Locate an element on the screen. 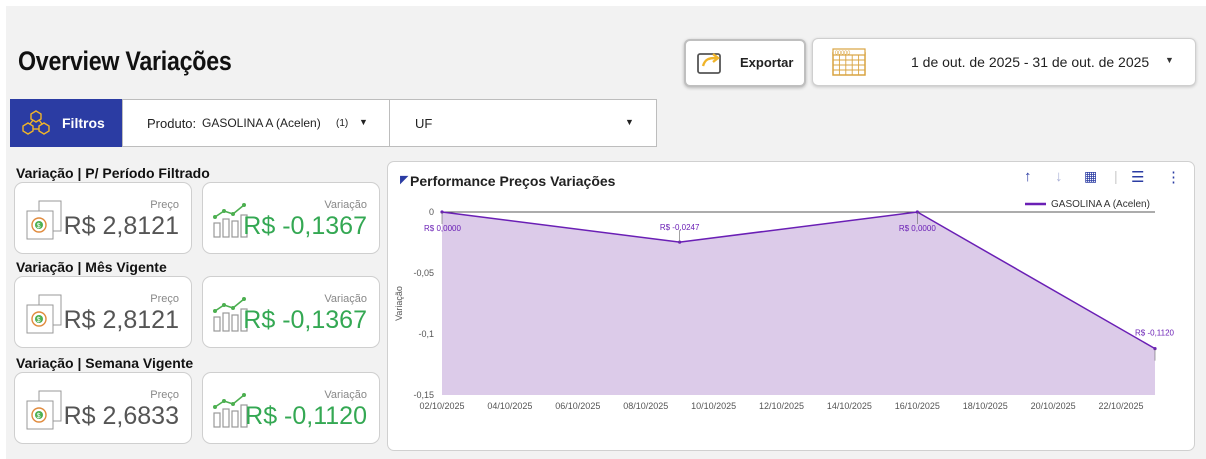 The image size is (1206, 459). calendar-icon: 00000 is located at coordinates (849, 62).